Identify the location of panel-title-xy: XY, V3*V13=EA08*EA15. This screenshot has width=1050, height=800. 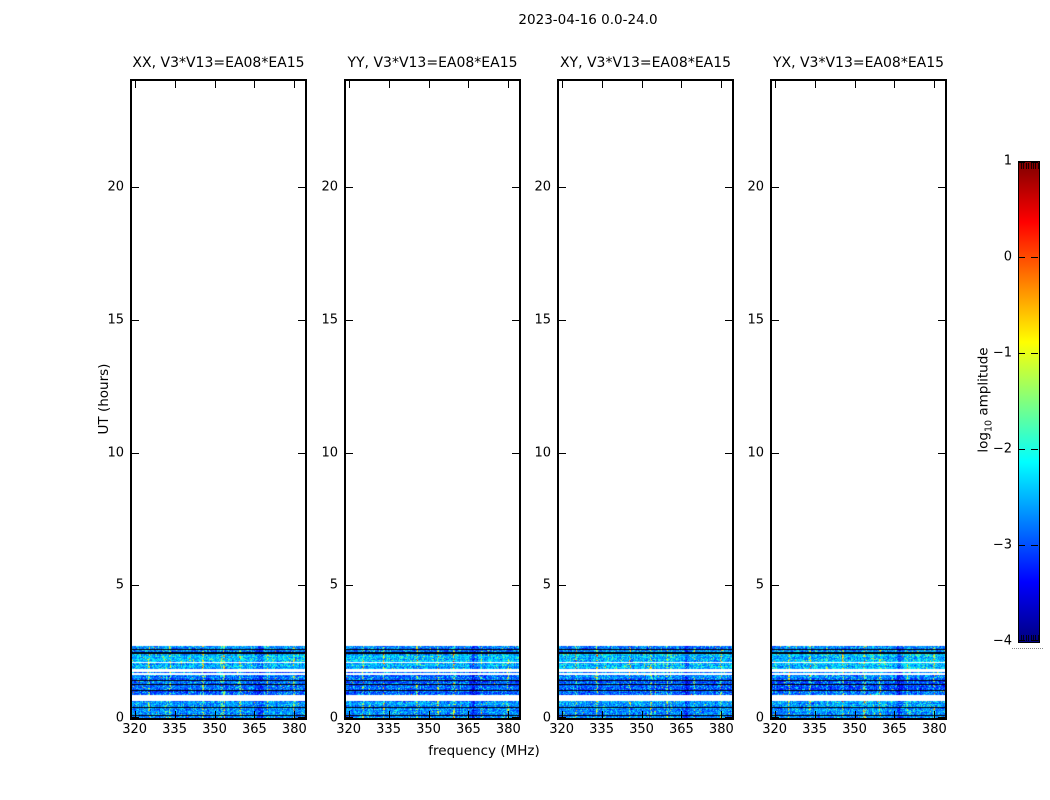
(645, 63).